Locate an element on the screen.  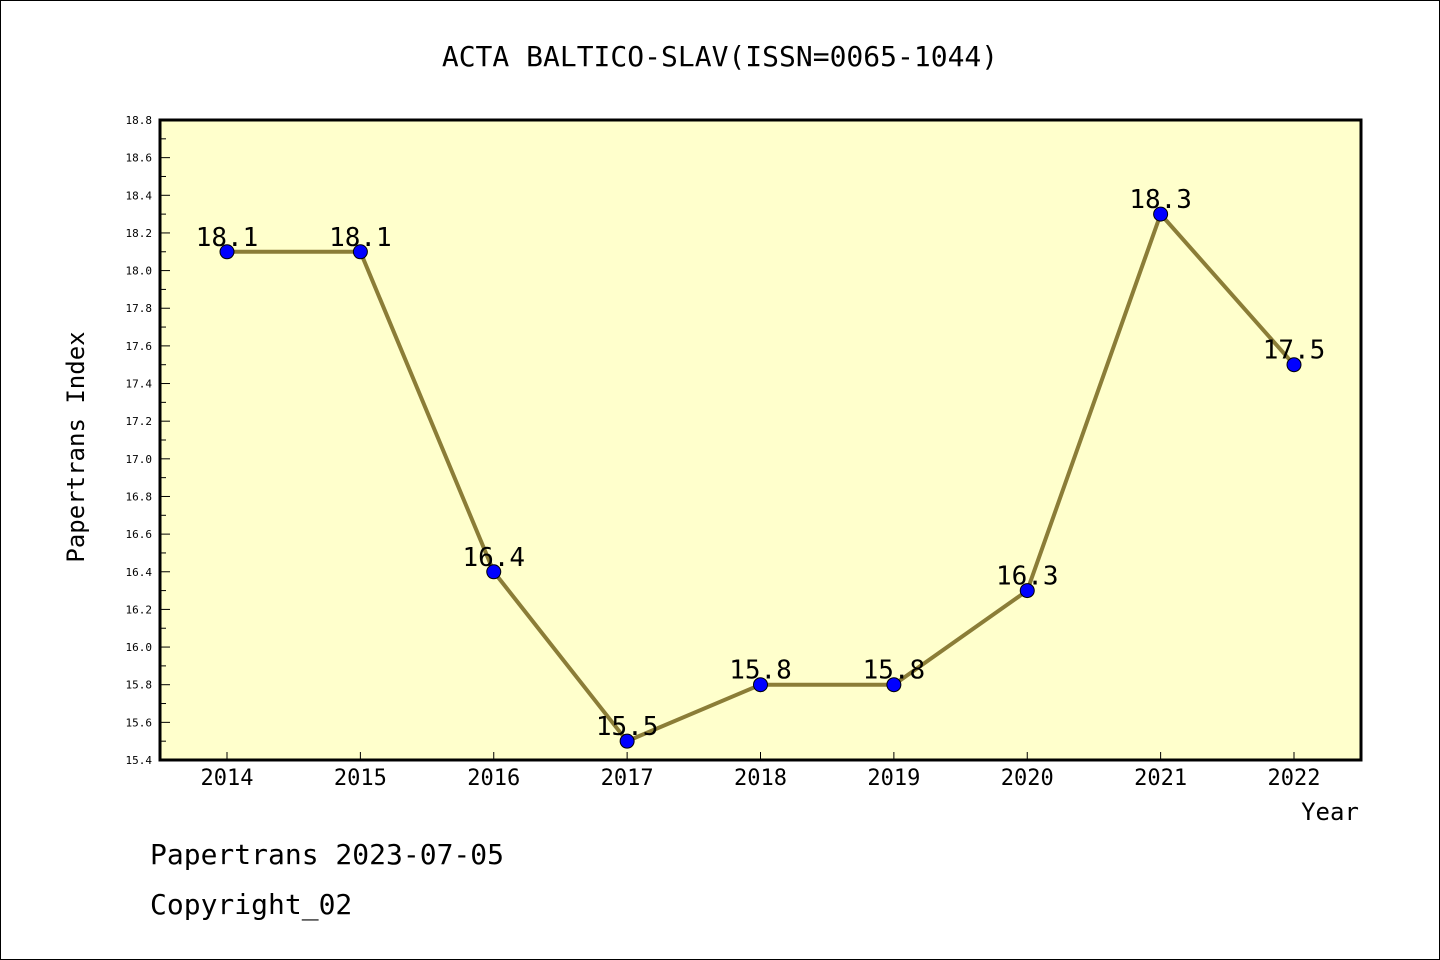
x-tick-label: 2021 is located at coordinates (1160, 778).